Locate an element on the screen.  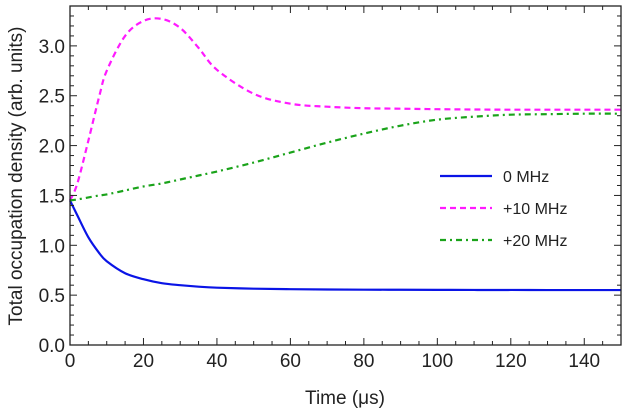
legend-label-20mhz: +20 MHz is located at coordinates (535, 241).